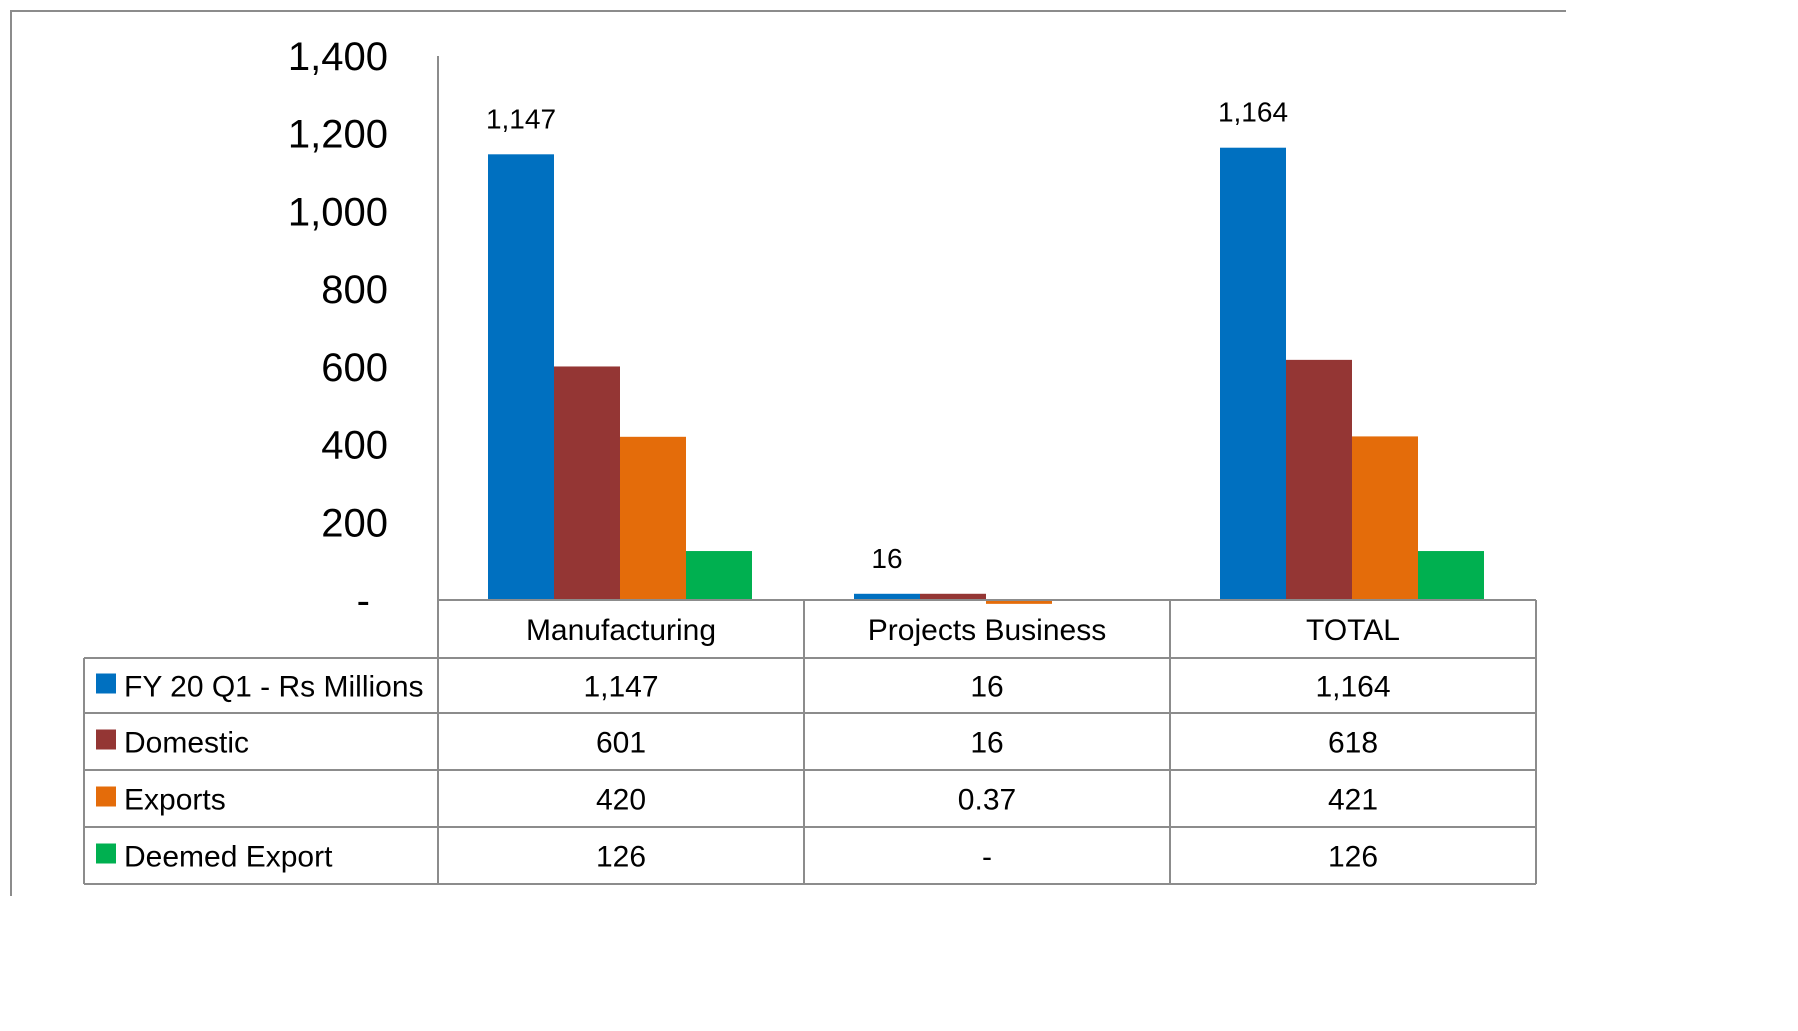  Describe the element at coordinates (175, 800) in the screenshot. I see `series-name: Exports` at that location.